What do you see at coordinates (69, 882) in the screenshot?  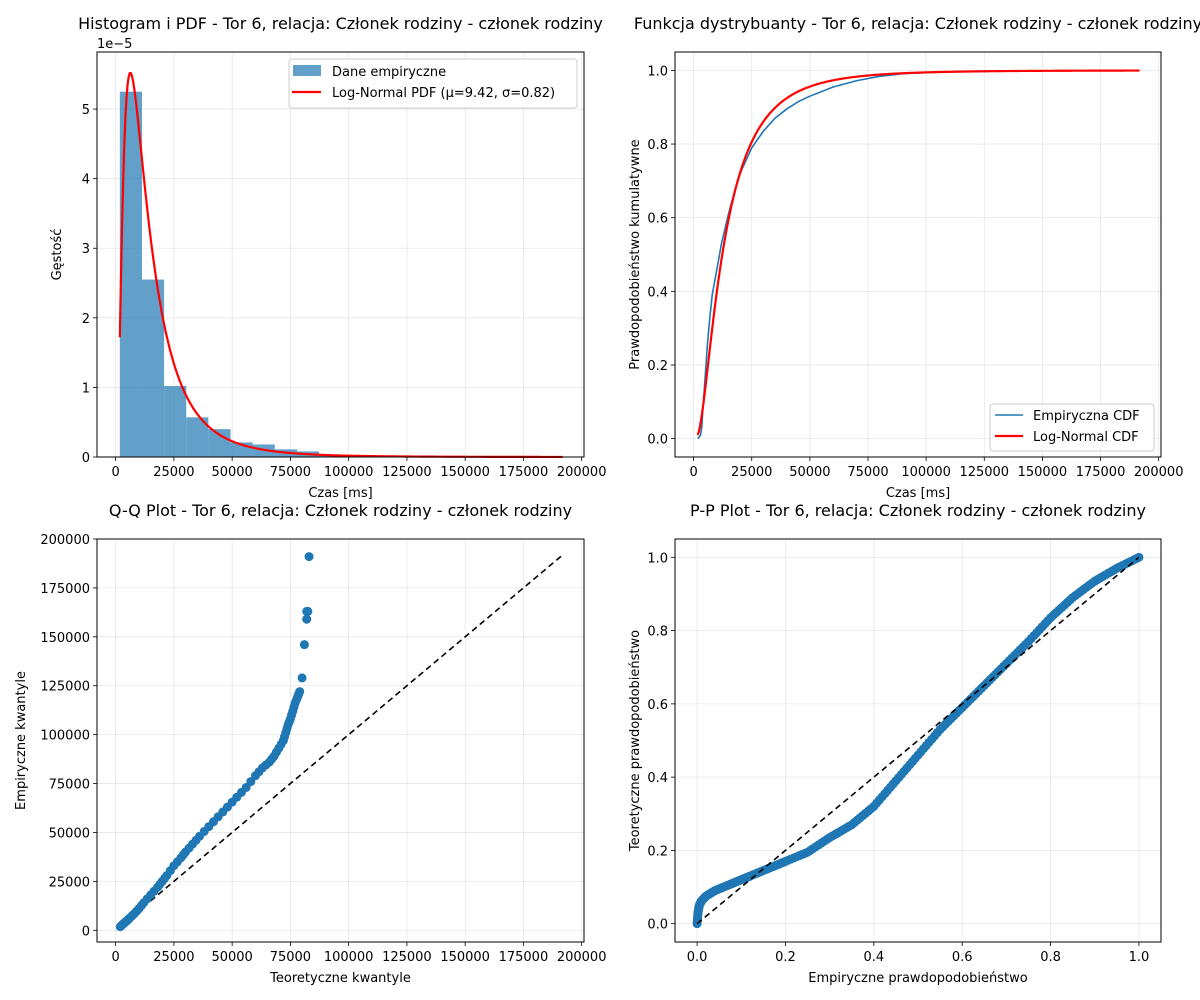 I see `y-tick-label: 25000` at bounding box center [69, 882].